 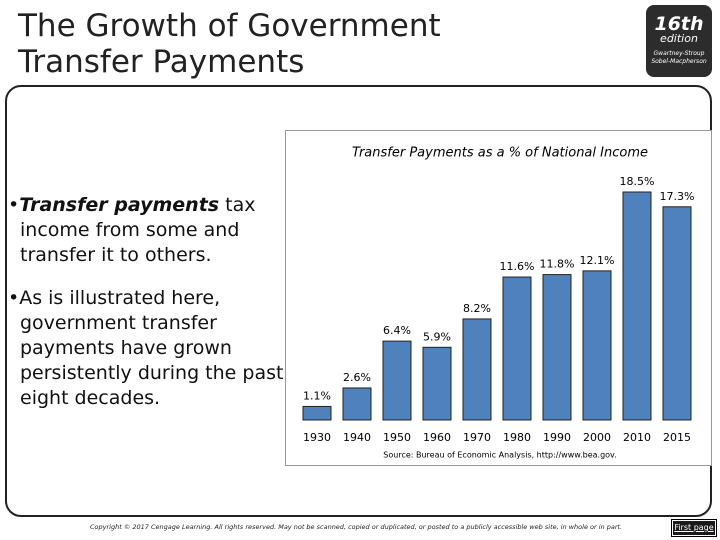 What do you see at coordinates (517, 437) in the screenshot?
I see `x-tick-label: 1980` at bounding box center [517, 437].